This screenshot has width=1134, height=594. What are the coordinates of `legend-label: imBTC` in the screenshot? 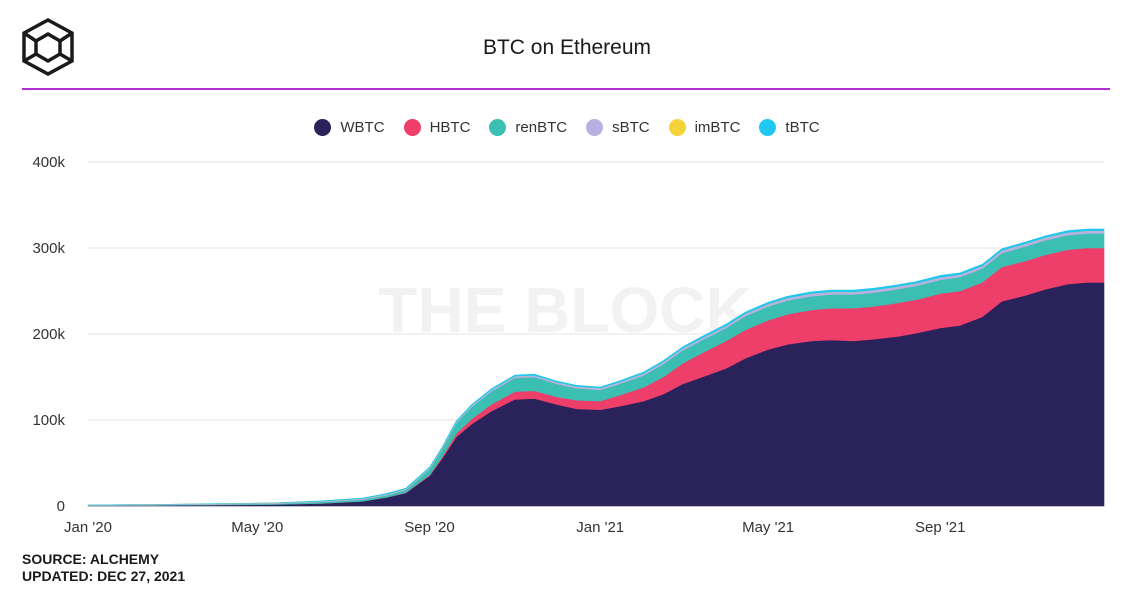 It's located at (717, 127).